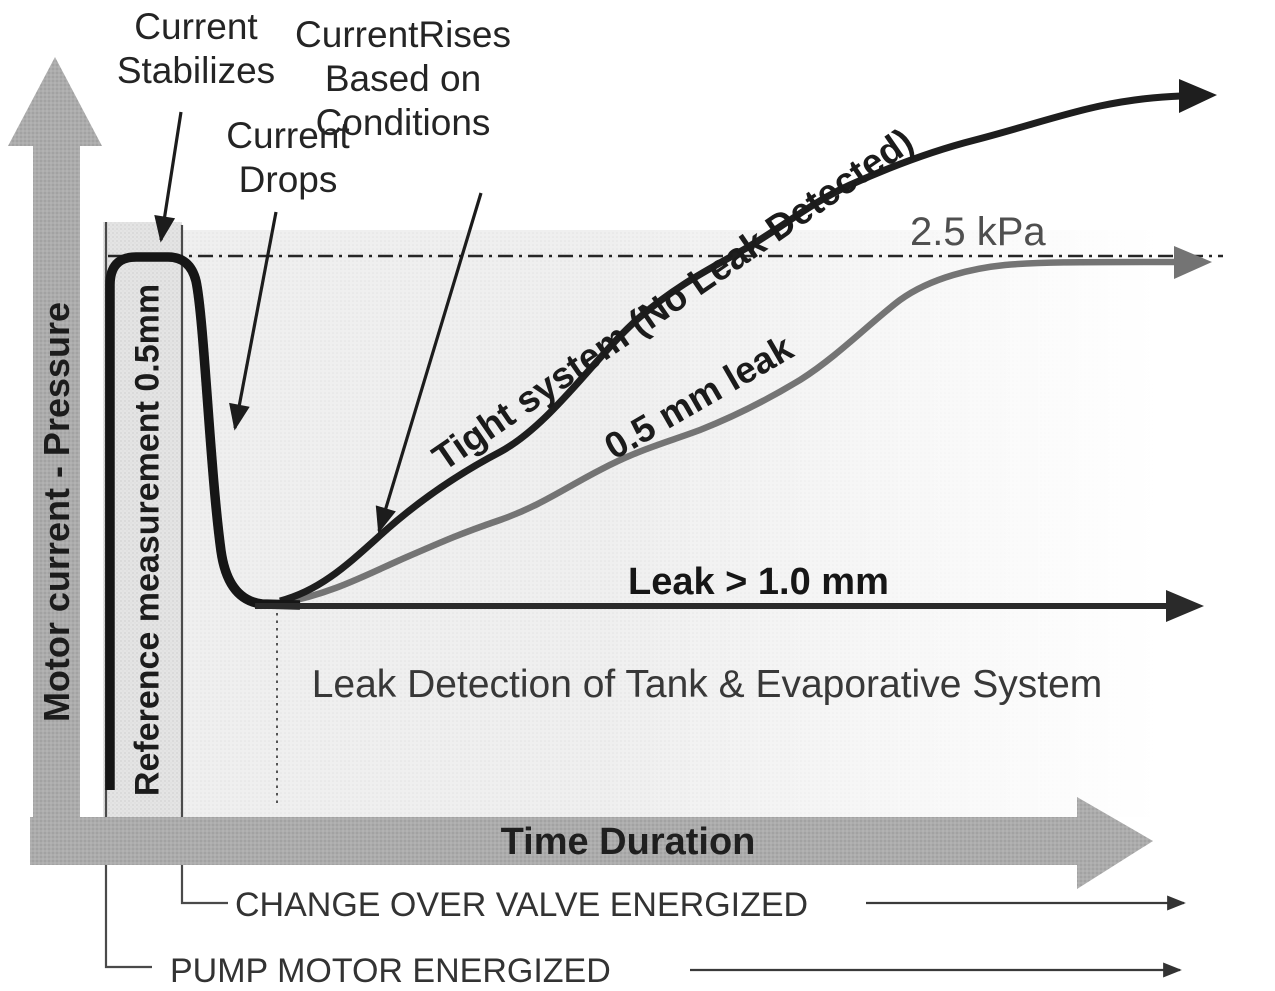  I want to click on current-stabilizes-arrow, so click(168, 177).